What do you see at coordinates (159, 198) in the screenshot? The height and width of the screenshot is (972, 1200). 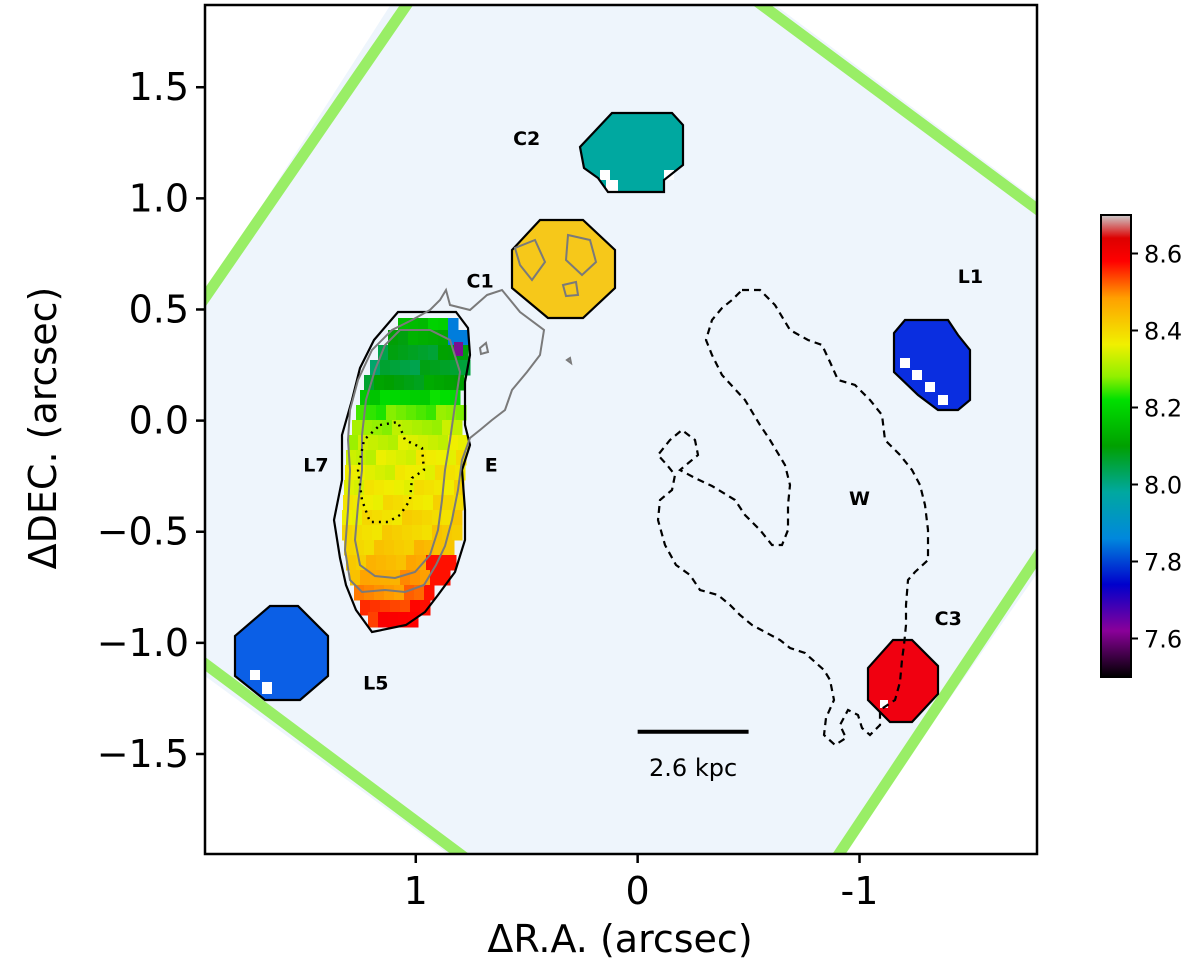 I see `y-tick-label: 1.0` at bounding box center [159, 198].